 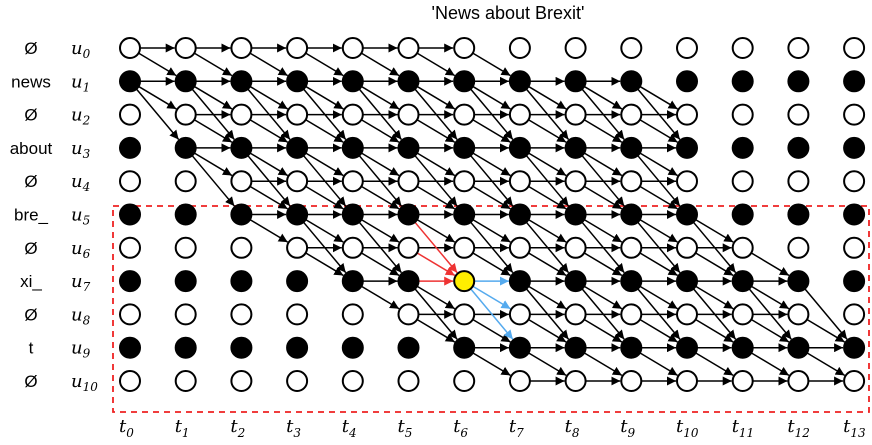 What do you see at coordinates (854, 428) in the screenshot?
I see `time-step-label: t13` at bounding box center [854, 428].